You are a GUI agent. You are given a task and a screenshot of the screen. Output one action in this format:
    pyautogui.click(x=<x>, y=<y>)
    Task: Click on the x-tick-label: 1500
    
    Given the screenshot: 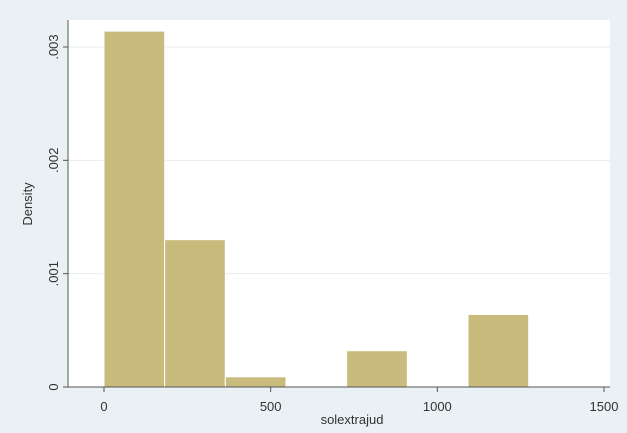 What is the action you would take?
    pyautogui.click(x=604, y=406)
    